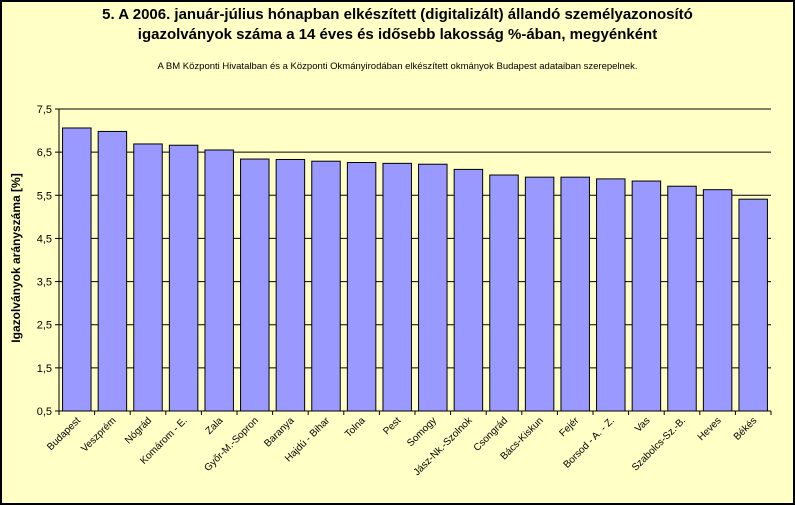  Describe the element at coordinates (44, 110) in the screenshot. I see `y-tick-label: 7,5` at that location.